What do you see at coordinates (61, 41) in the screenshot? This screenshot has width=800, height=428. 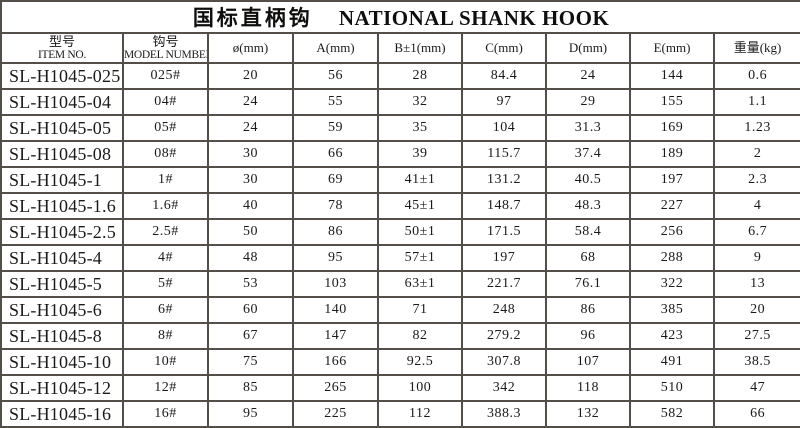 I see `column-header-item-no-zh: 型号` at bounding box center [61, 41].